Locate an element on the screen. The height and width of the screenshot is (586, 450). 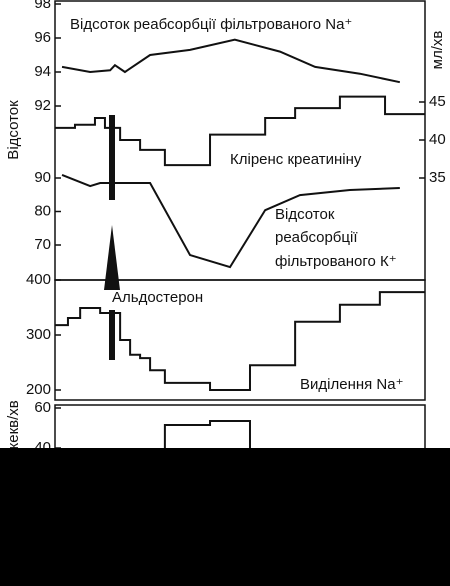
y2-tick-label: 40 is located at coordinates (437, 139).